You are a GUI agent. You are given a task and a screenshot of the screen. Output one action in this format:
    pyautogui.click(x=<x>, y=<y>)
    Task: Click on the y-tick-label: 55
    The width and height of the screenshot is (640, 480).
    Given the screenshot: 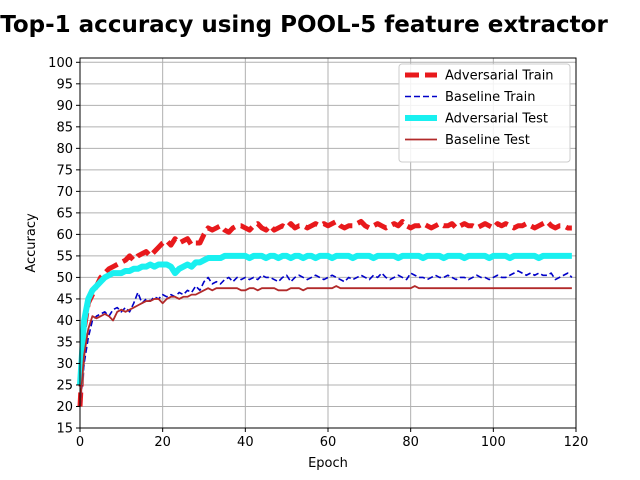 What is the action you would take?
    pyautogui.click(x=64, y=256)
    